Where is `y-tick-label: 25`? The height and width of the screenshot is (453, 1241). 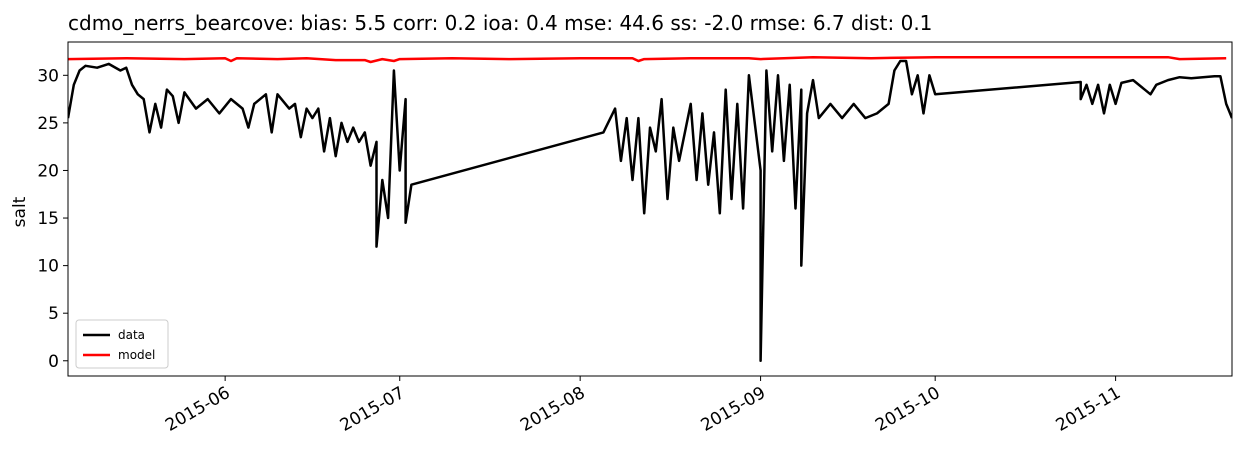 y-tick-label: 25 is located at coordinates (48, 124).